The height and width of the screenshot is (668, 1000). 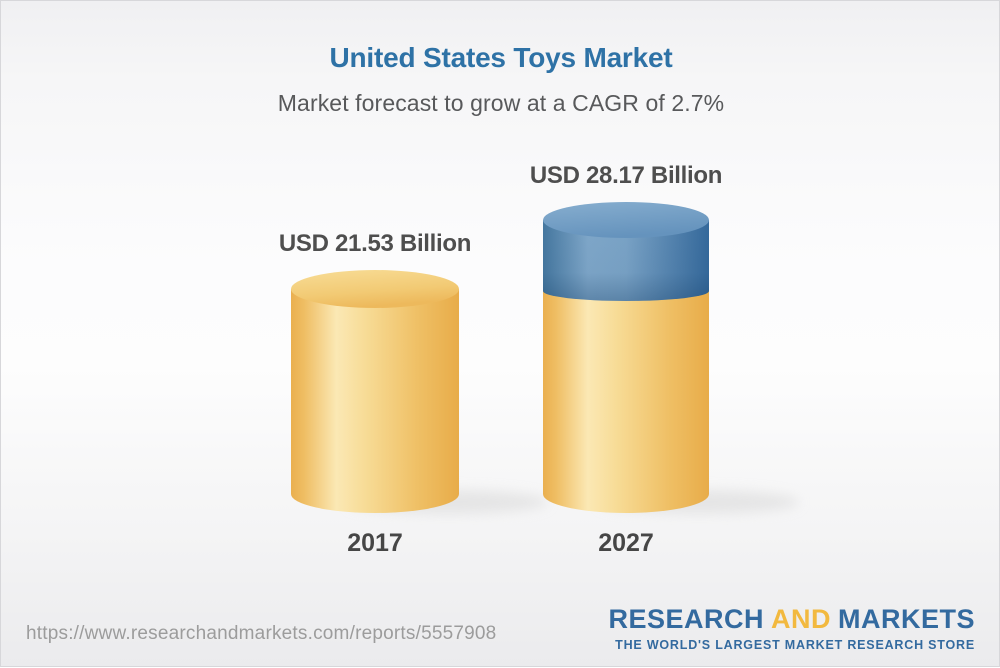 I want to click on logo-markets-text: MARKETS, so click(x=906, y=619).